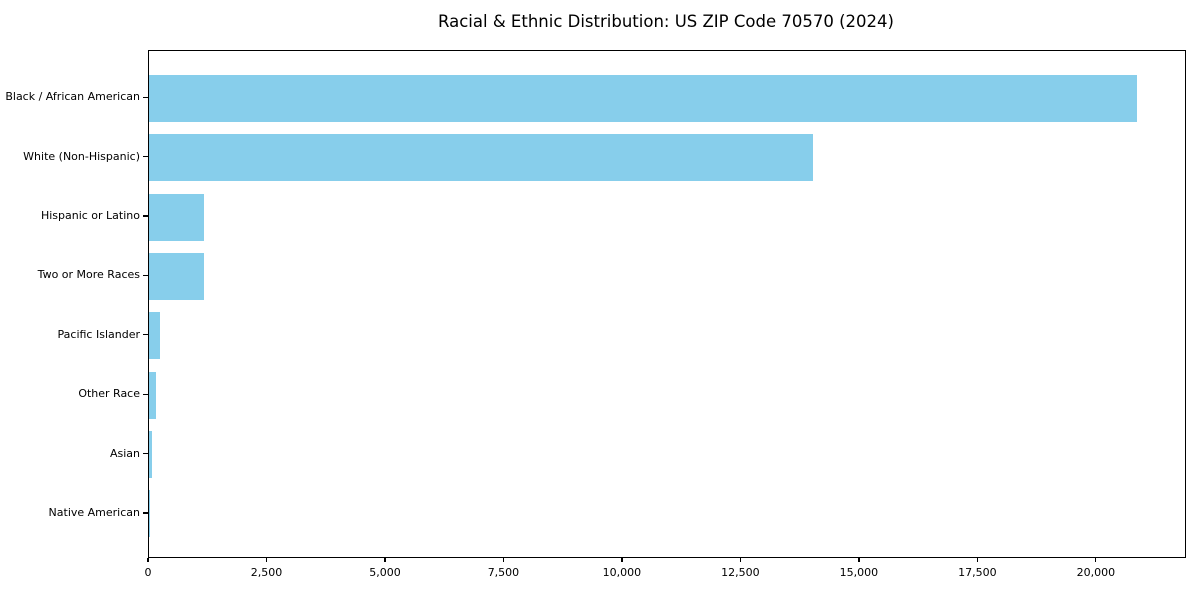  What do you see at coordinates (859, 572) in the screenshot?
I see `x-tick-label: 15,000` at bounding box center [859, 572].